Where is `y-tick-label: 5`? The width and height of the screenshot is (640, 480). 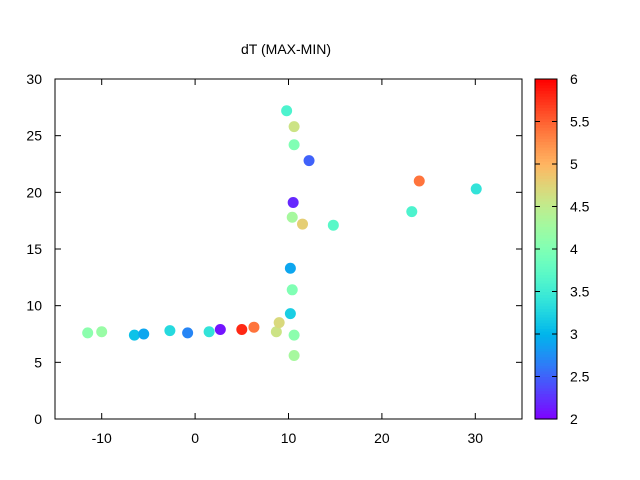 y-tick-label: 5 is located at coordinates (38, 362).